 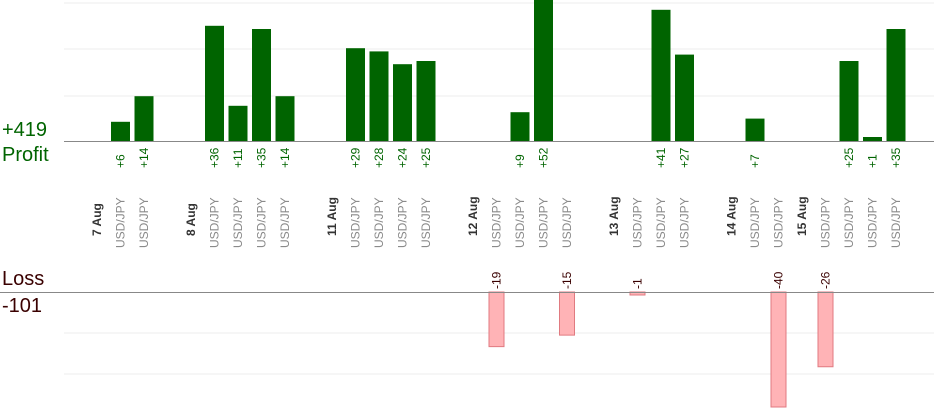 What do you see at coordinates (238, 158) in the screenshot?
I see `profit-value-label: +11` at bounding box center [238, 158].